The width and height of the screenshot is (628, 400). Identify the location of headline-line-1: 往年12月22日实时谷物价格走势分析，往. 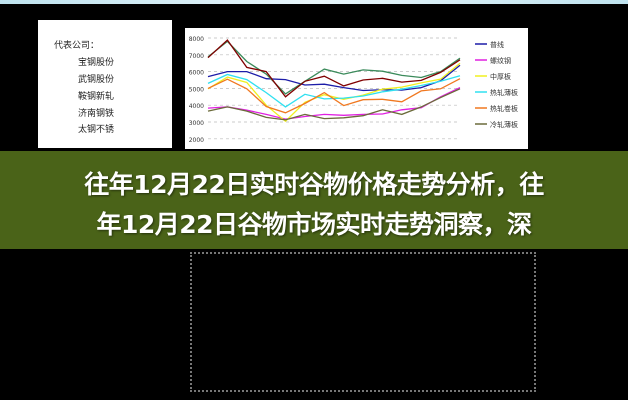
(314, 184).